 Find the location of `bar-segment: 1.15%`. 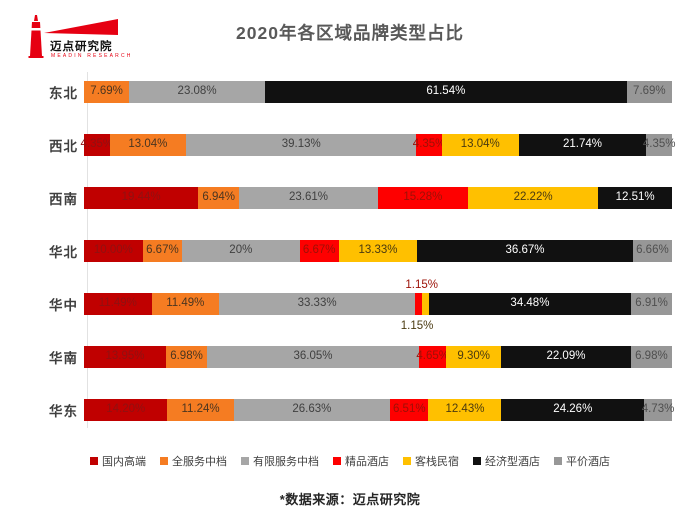

bar-segment: 1.15% is located at coordinates (417, 312).